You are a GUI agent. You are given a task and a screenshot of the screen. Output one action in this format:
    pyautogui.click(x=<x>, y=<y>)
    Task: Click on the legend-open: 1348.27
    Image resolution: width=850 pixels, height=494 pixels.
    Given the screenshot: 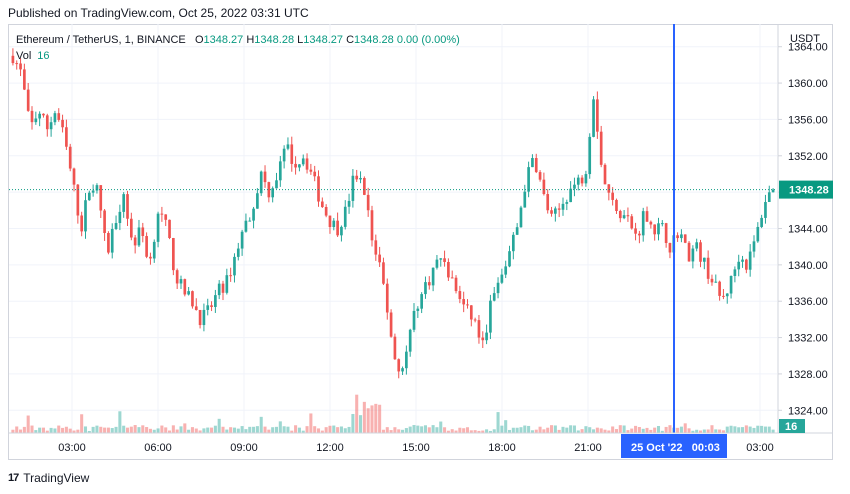 What is the action you would take?
    pyautogui.click(x=223, y=40)
    